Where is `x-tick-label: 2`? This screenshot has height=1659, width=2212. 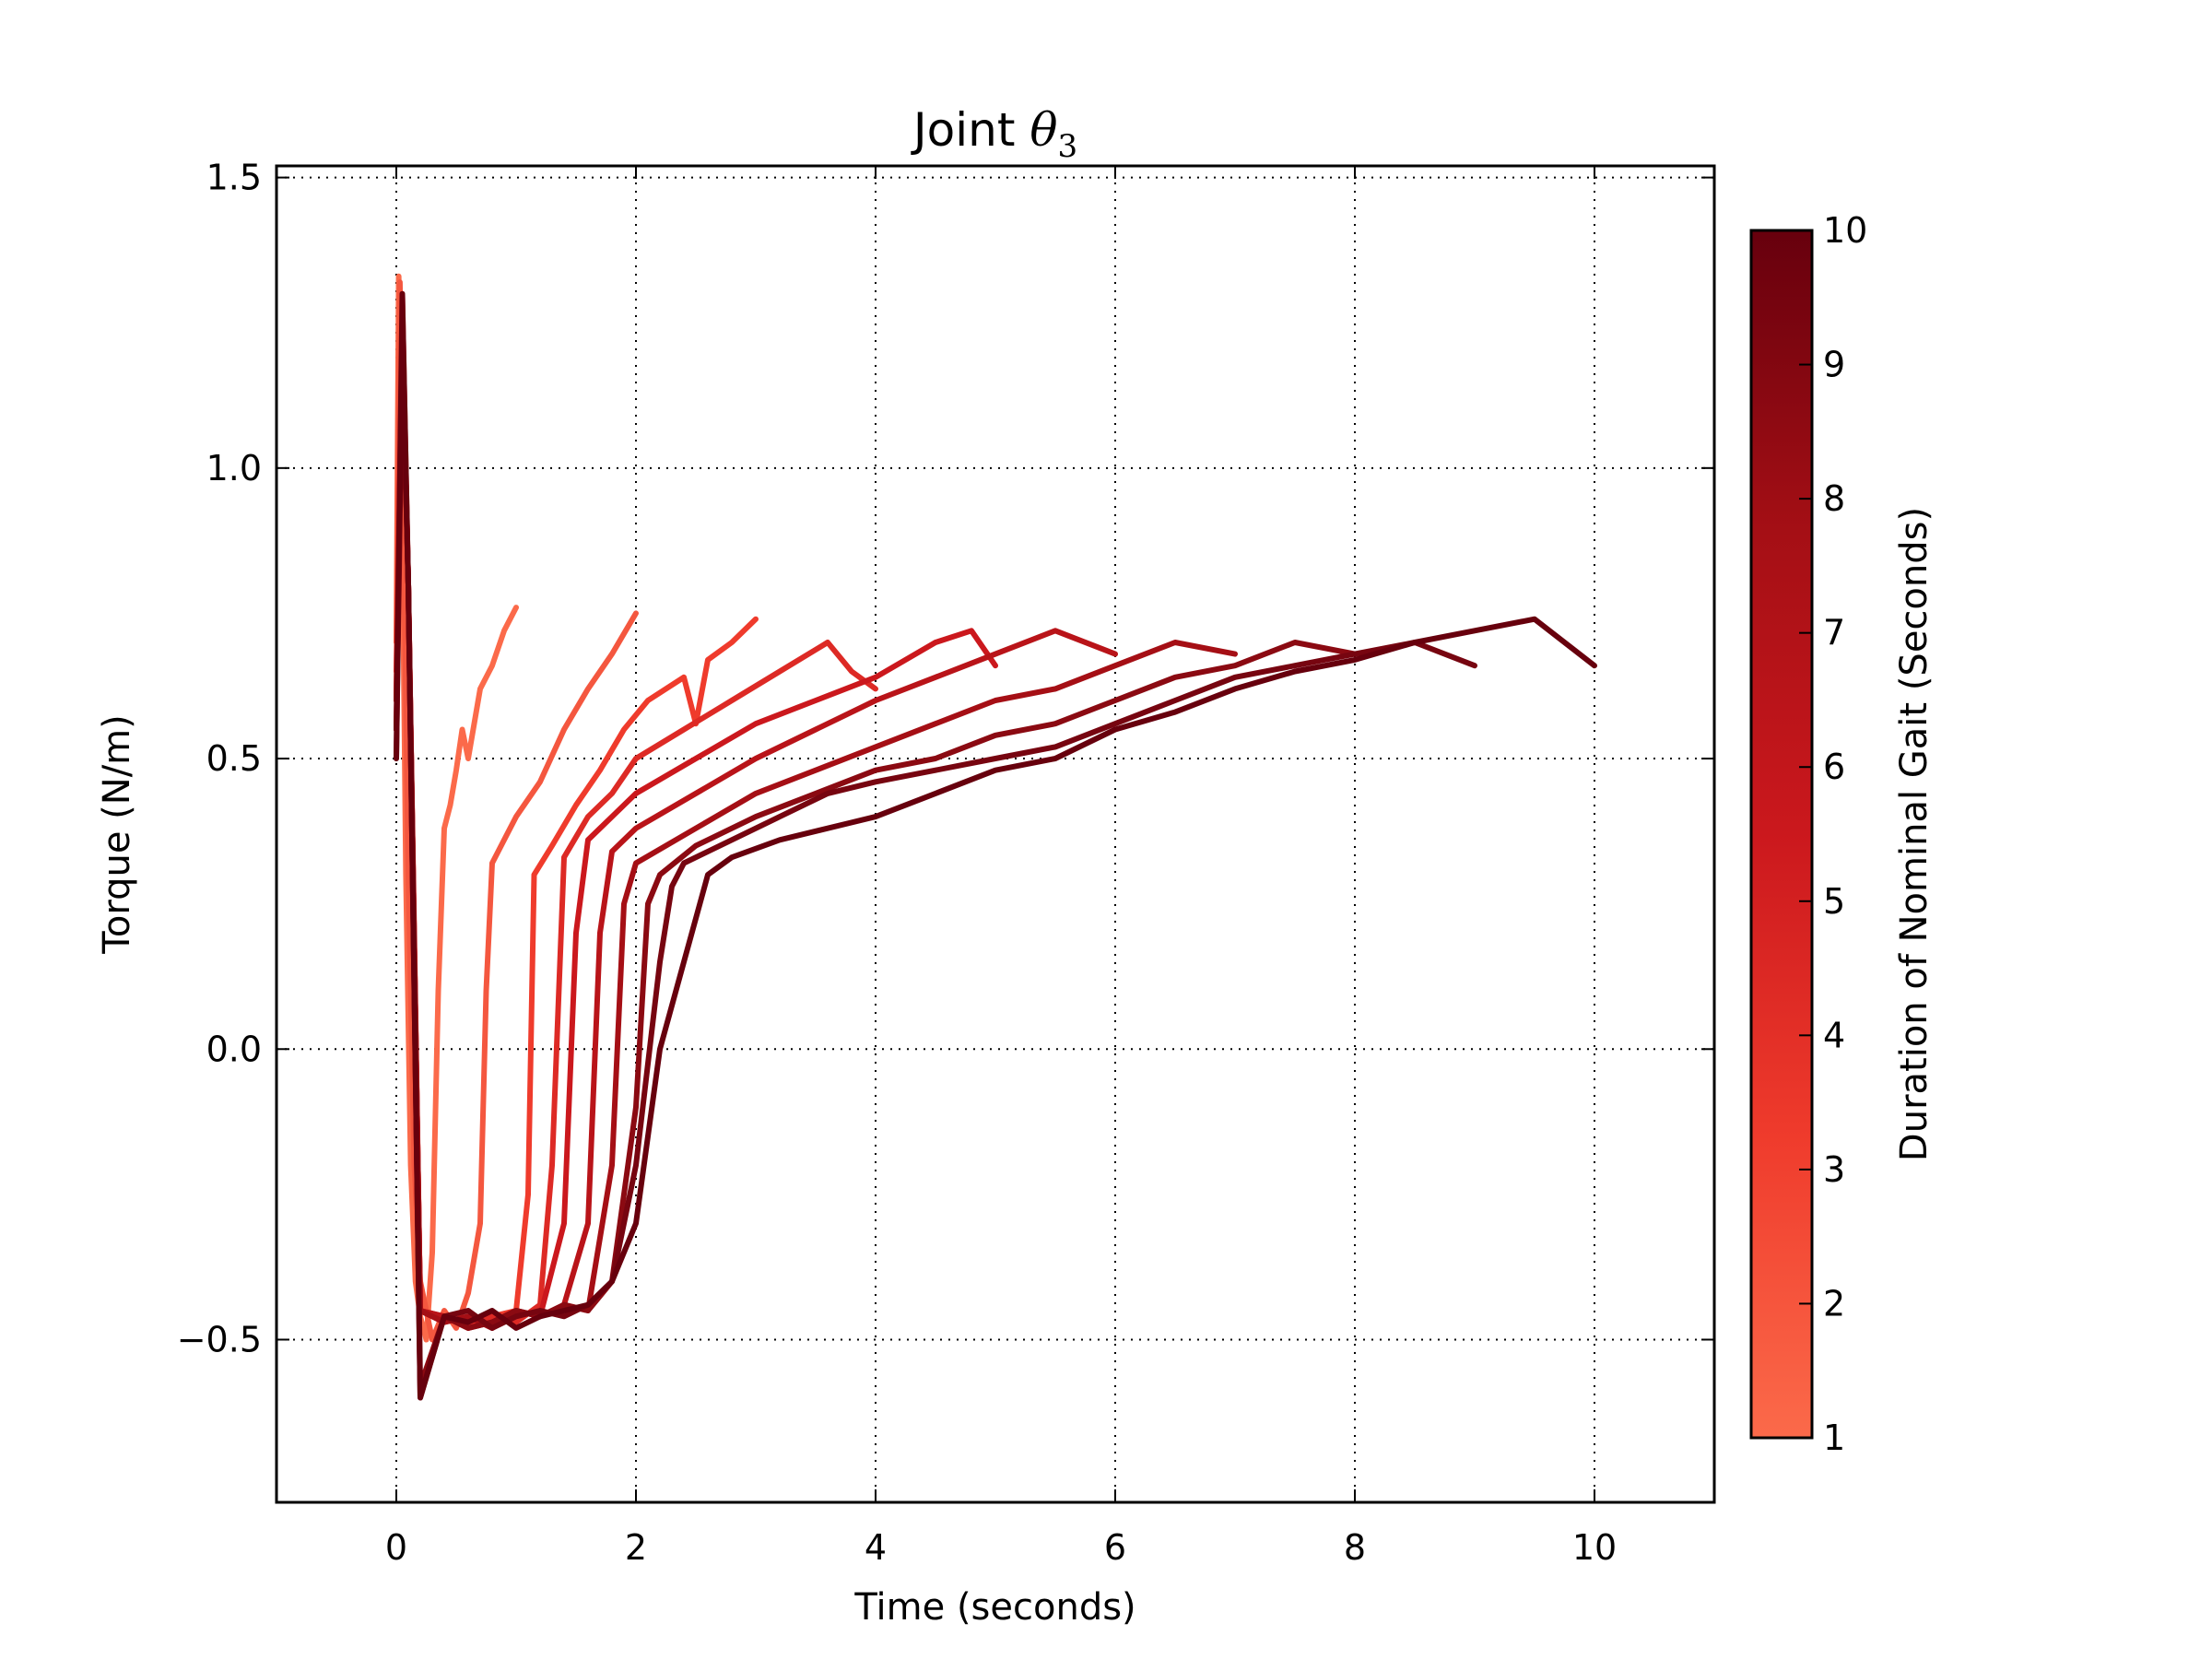 x-tick-label: 2 is located at coordinates (636, 1547).